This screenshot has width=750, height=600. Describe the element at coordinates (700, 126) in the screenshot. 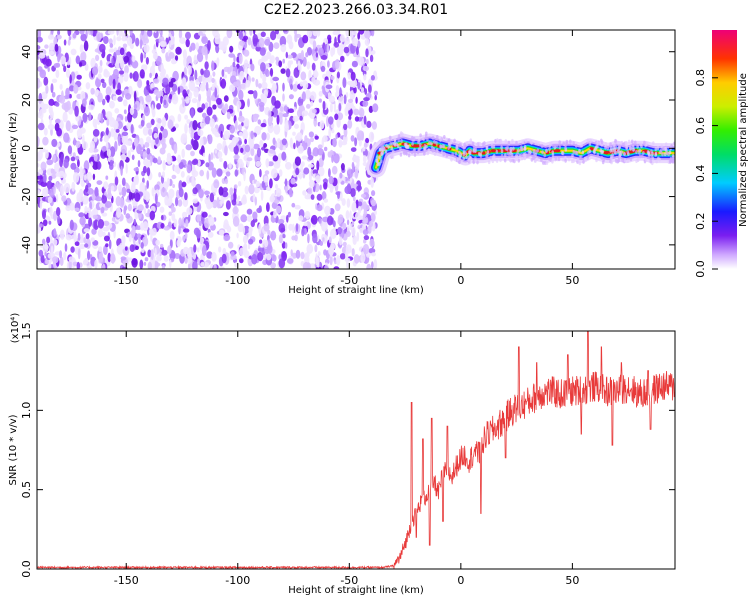

I see `colorbar-tick-label: 0.6` at that location.